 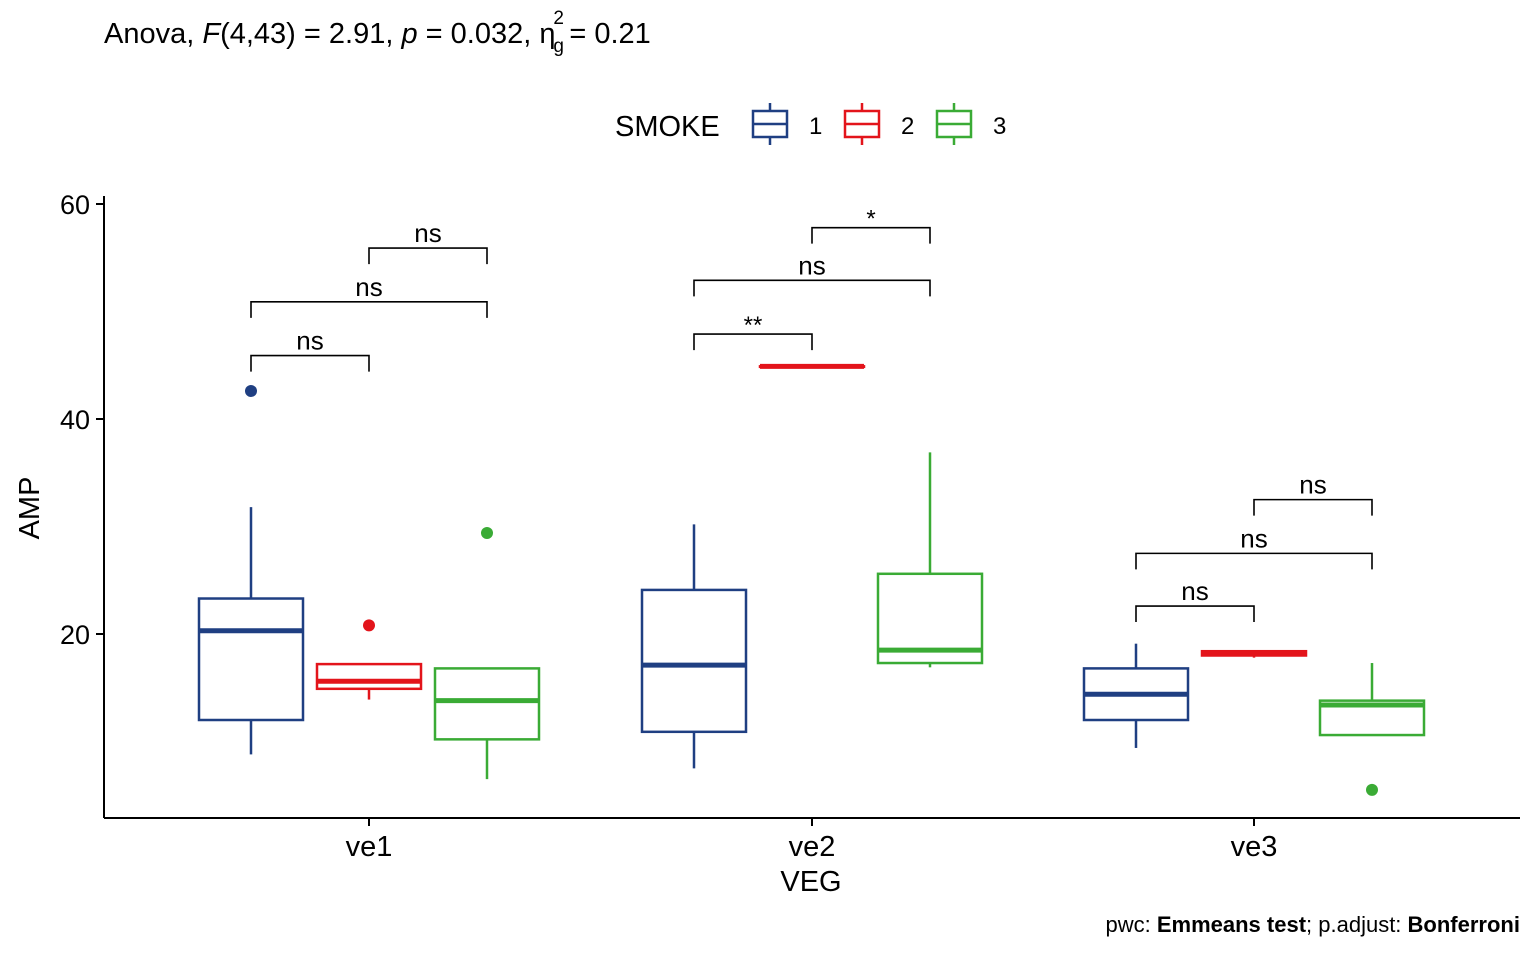 I want to click on bracket-ve3-2-3: ns, so click(x=1313, y=493).